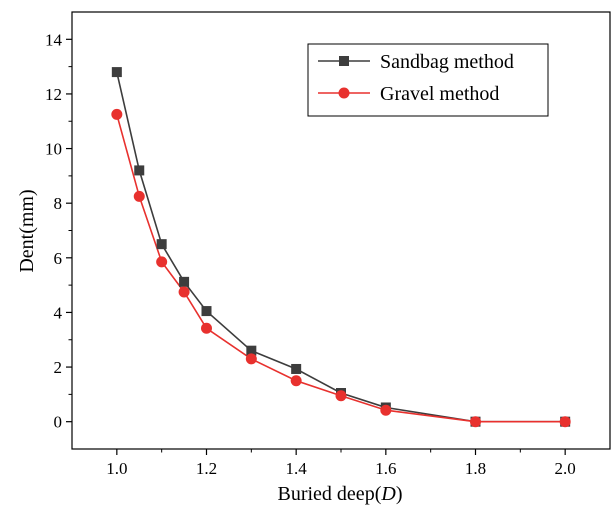 This screenshot has width=614, height=508. What do you see at coordinates (58, 367) in the screenshot?
I see `y-tick-label: 2` at bounding box center [58, 367].